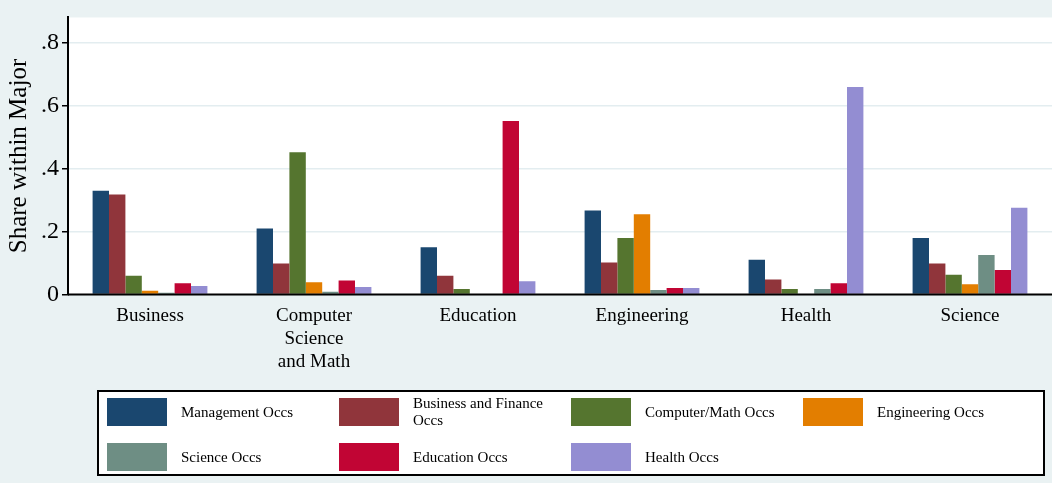 Image resolution: width=1052 pixels, height=483 pixels. Describe the element at coordinates (314, 337) in the screenshot. I see `x-tick-label: Computer Science and Math` at that location.